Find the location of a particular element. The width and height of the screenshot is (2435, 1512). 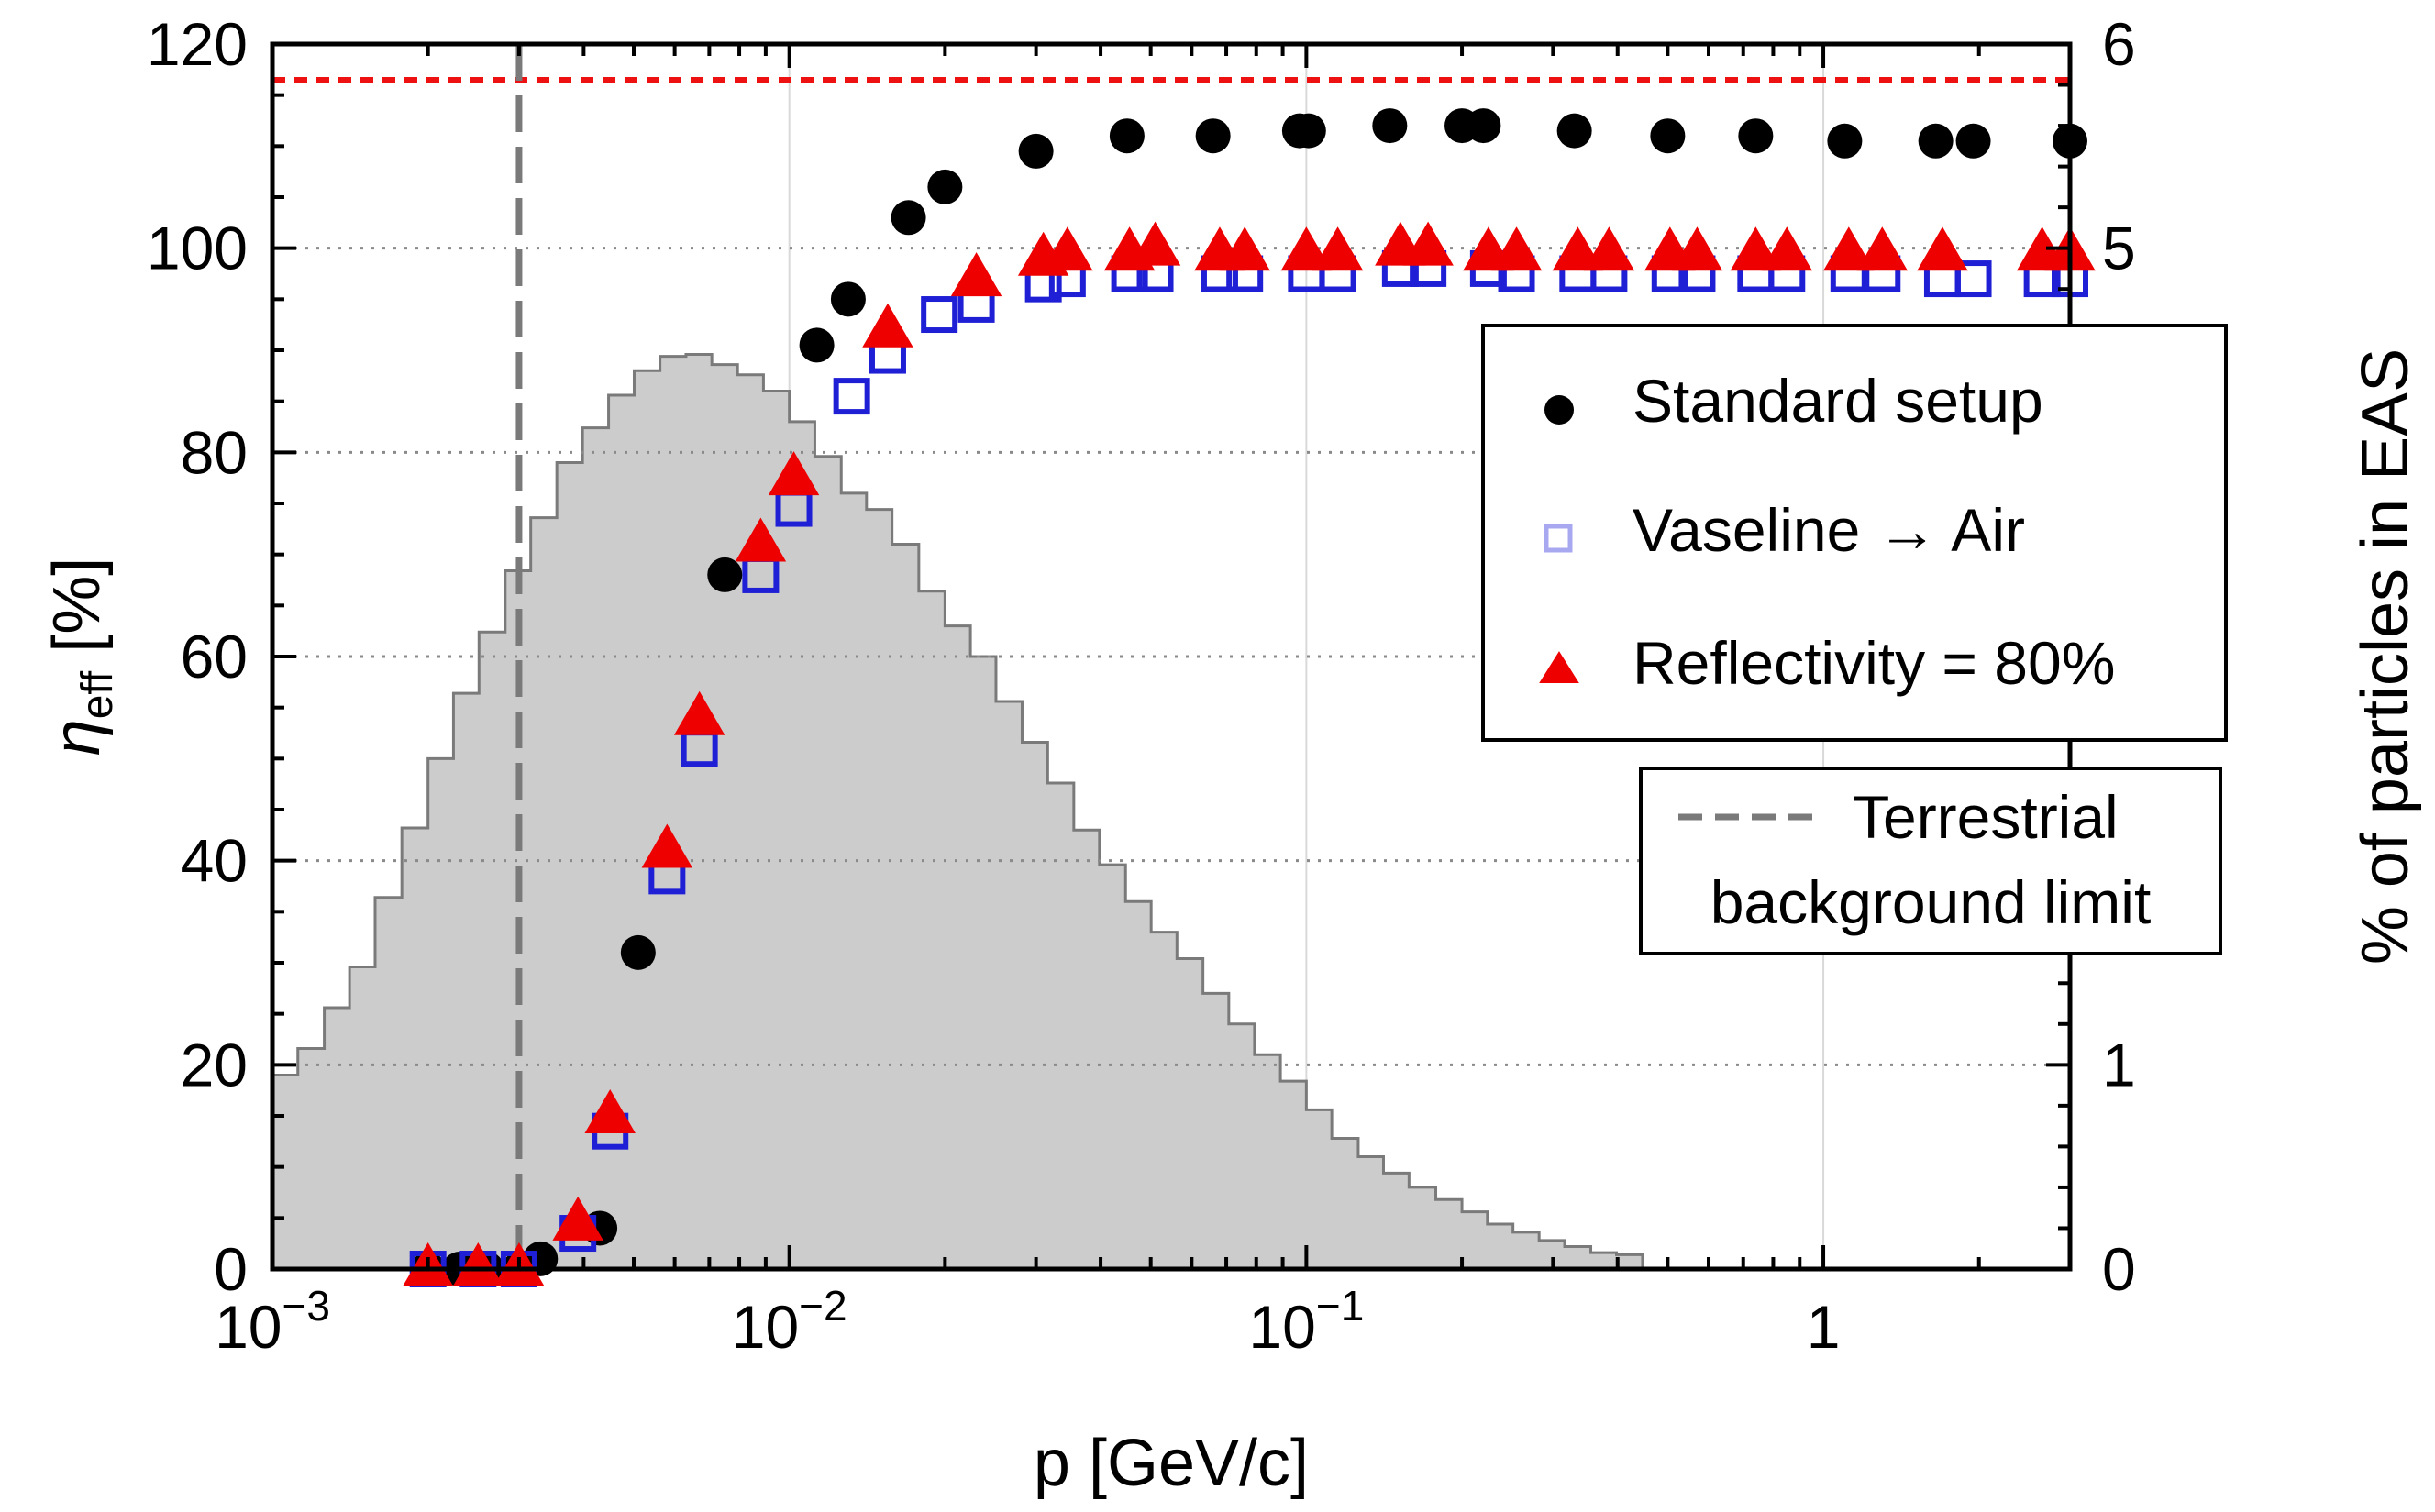

legend-box is located at coordinates (1854, 533).